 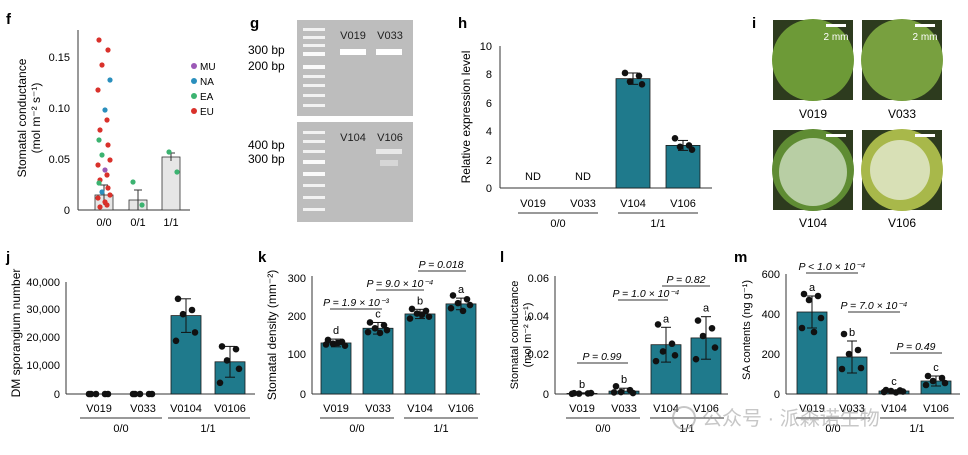 What do you see at coordinates (462, 23) in the screenshot?
I see `panel-letter: h` at bounding box center [462, 23].